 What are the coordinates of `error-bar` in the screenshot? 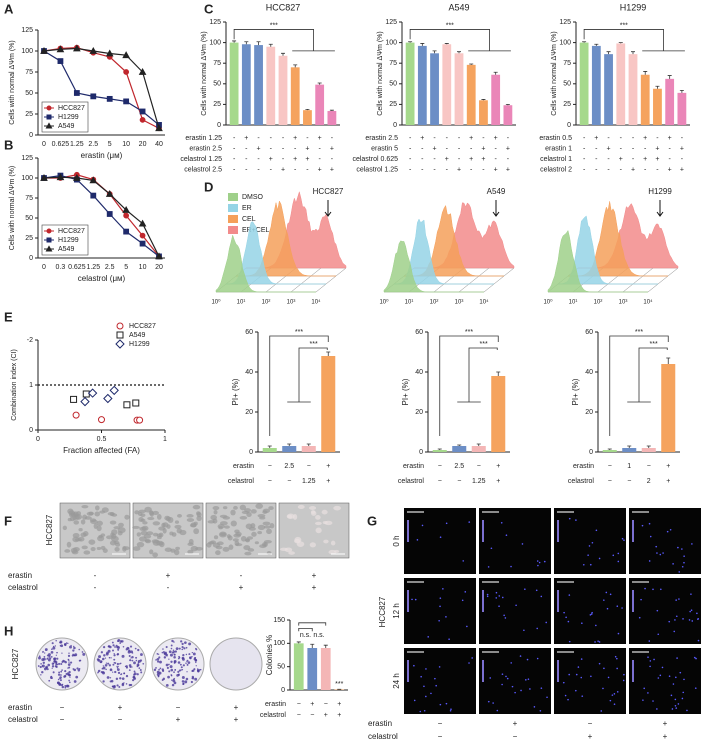 It's located at (439, 449).